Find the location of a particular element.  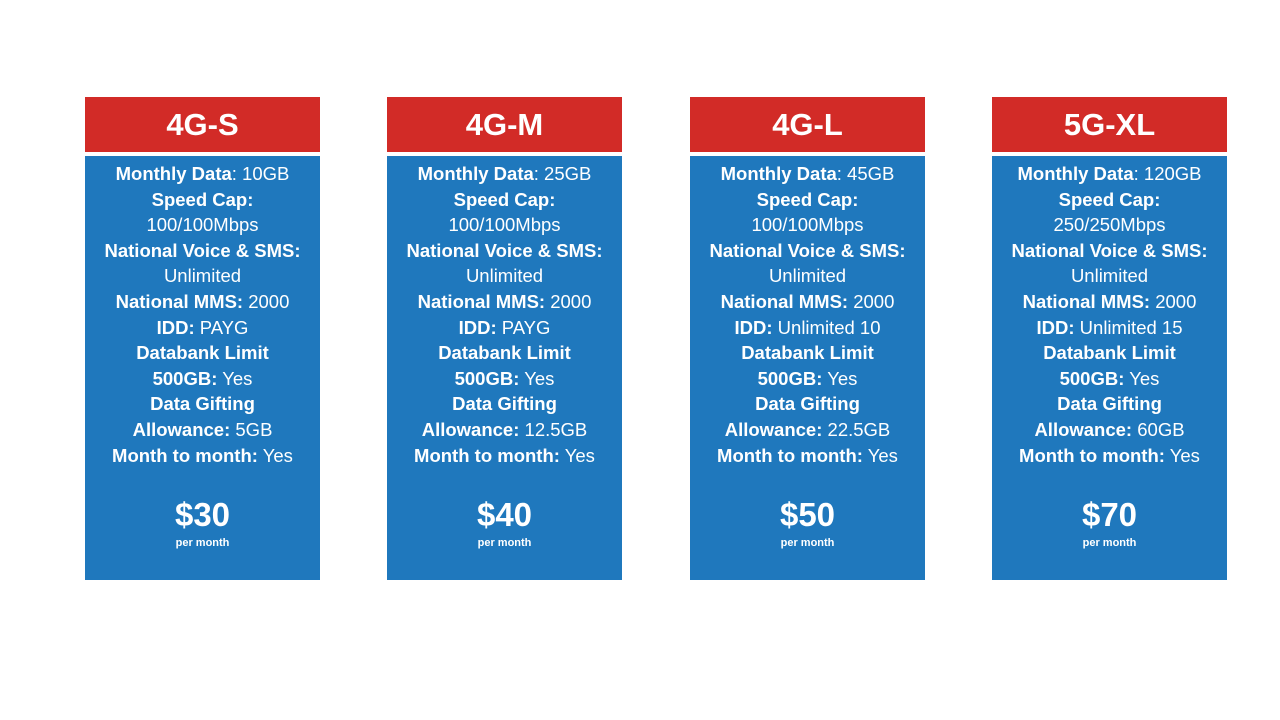

feature-line: Monthly Data: 120GB is located at coordinates (1109, 174).